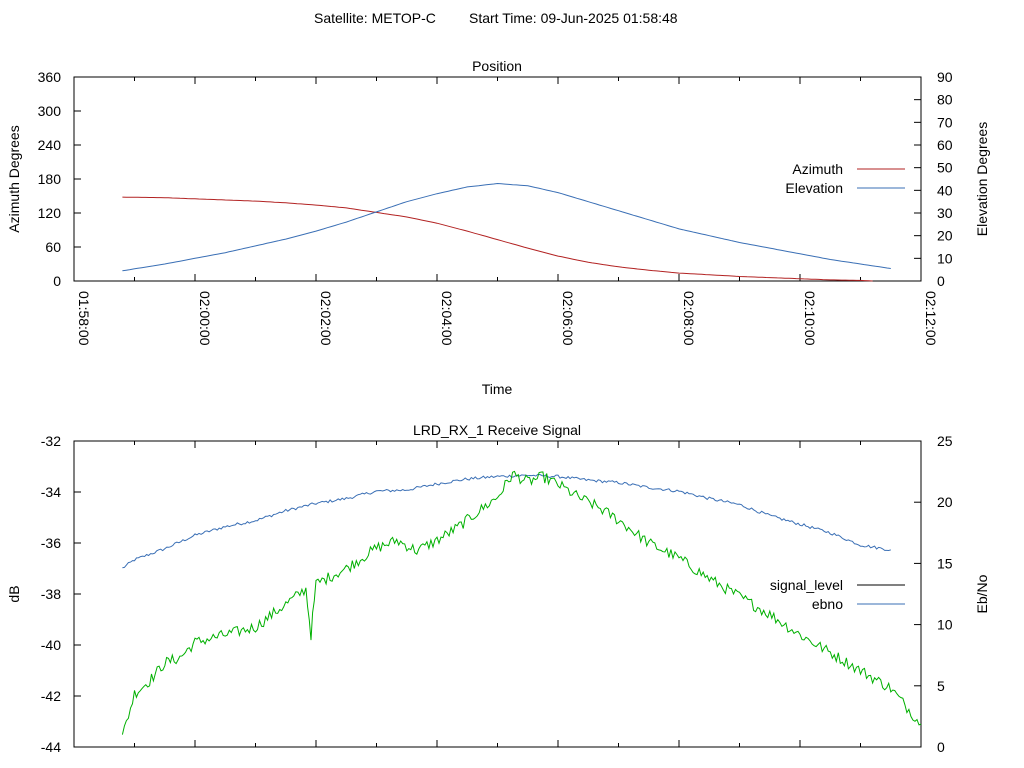 The width and height of the screenshot is (1024, 768). Describe the element at coordinates (50, 179) in the screenshot. I see `position-y-tick-label: 180` at that location.